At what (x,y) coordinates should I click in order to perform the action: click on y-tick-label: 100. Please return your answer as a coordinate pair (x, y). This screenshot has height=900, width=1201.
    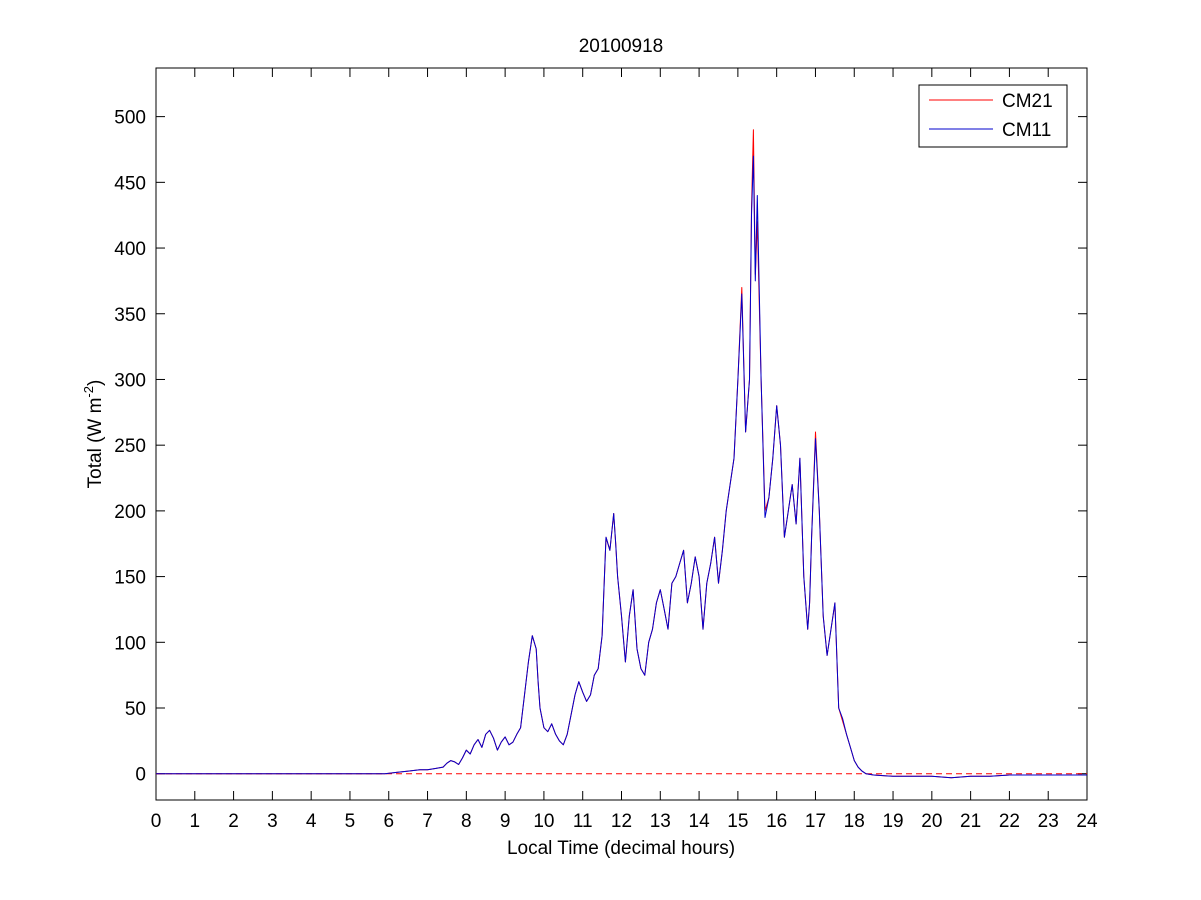
    Looking at the image, I should click on (130, 643).